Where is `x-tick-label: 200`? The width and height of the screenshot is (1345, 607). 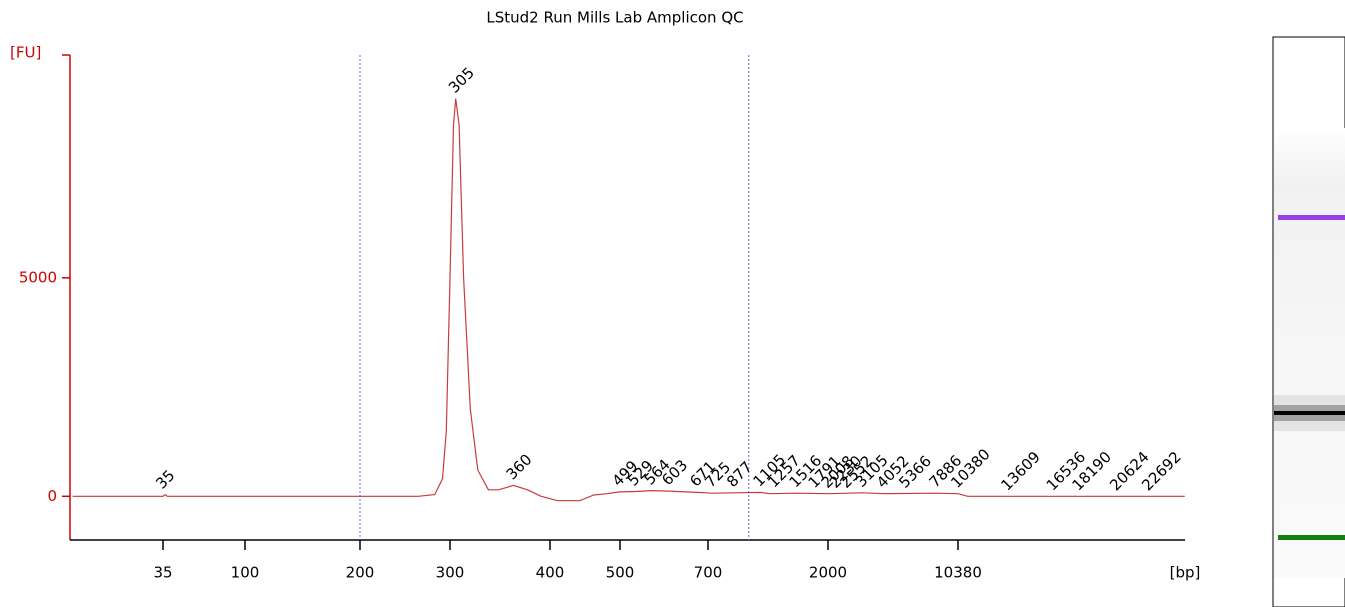 x-tick-label: 200 is located at coordinates (360, 573).